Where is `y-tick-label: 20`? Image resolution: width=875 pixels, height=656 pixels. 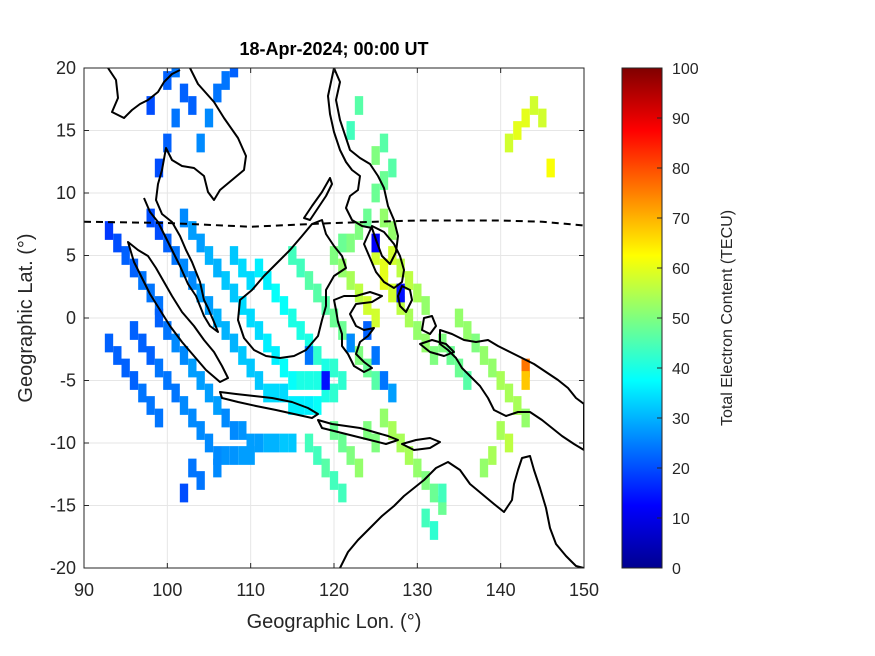
y-tick-label: 20 is located at coordinates (66, 68).